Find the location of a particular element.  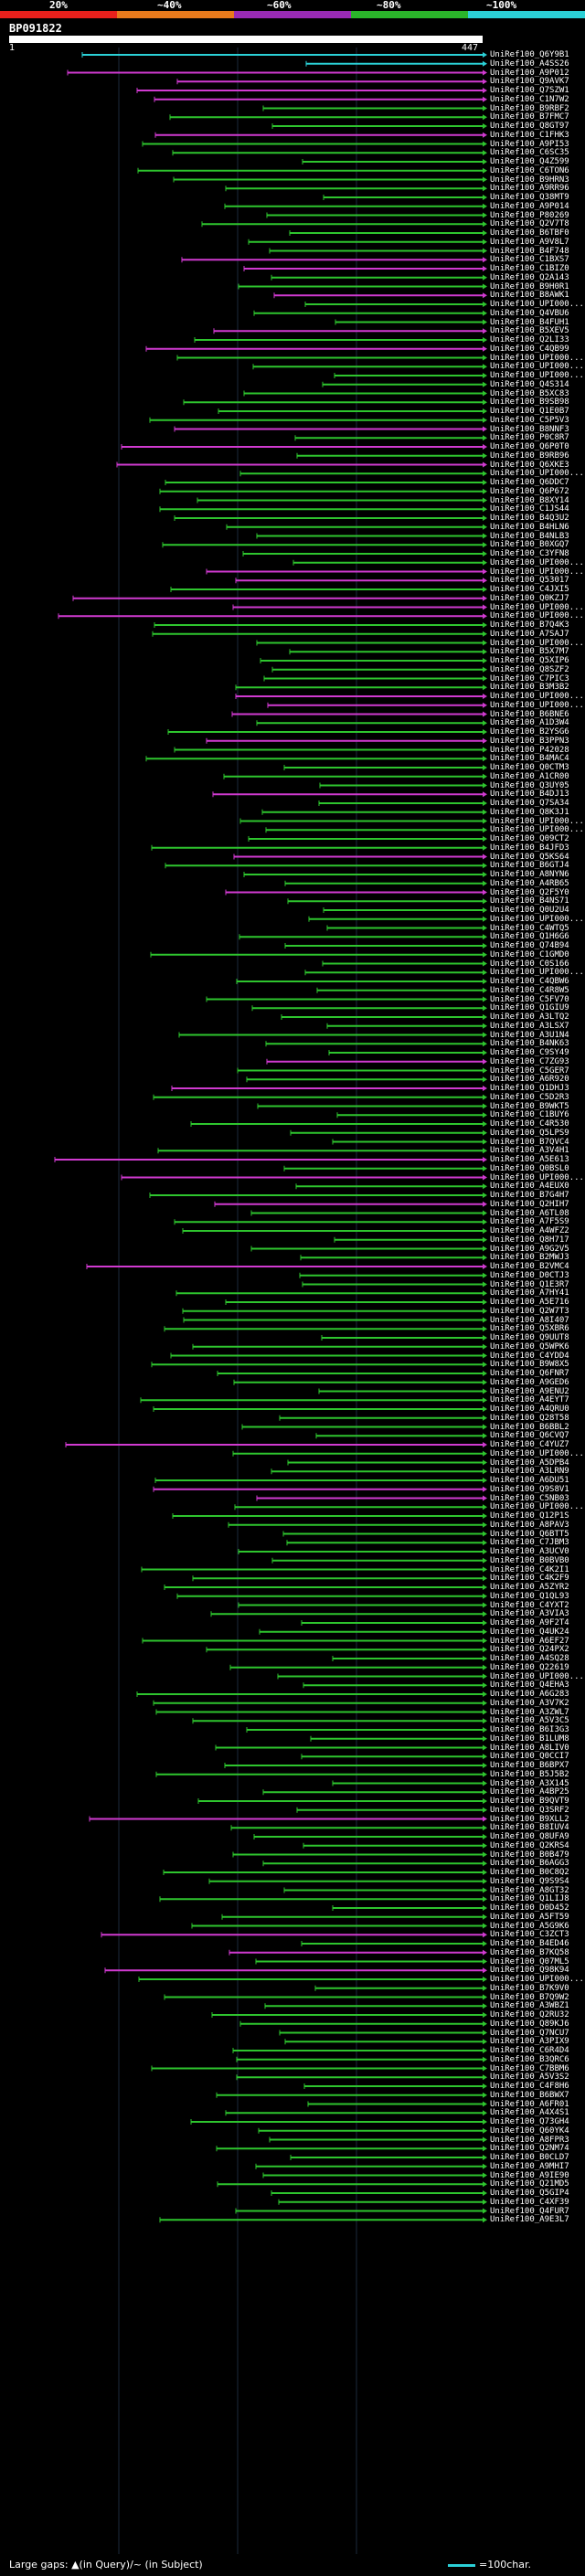

hit-label: UniRef100_Q22619 is located at coordinates (530, 1667).